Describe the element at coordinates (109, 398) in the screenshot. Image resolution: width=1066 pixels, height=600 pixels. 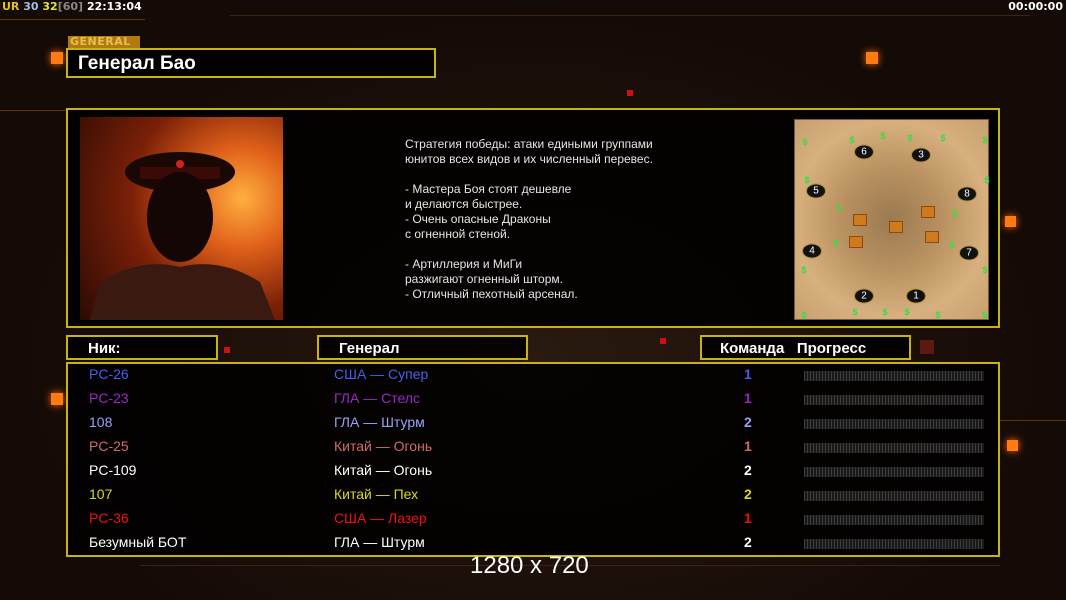
I see `player-nick: PC-23` at that location.